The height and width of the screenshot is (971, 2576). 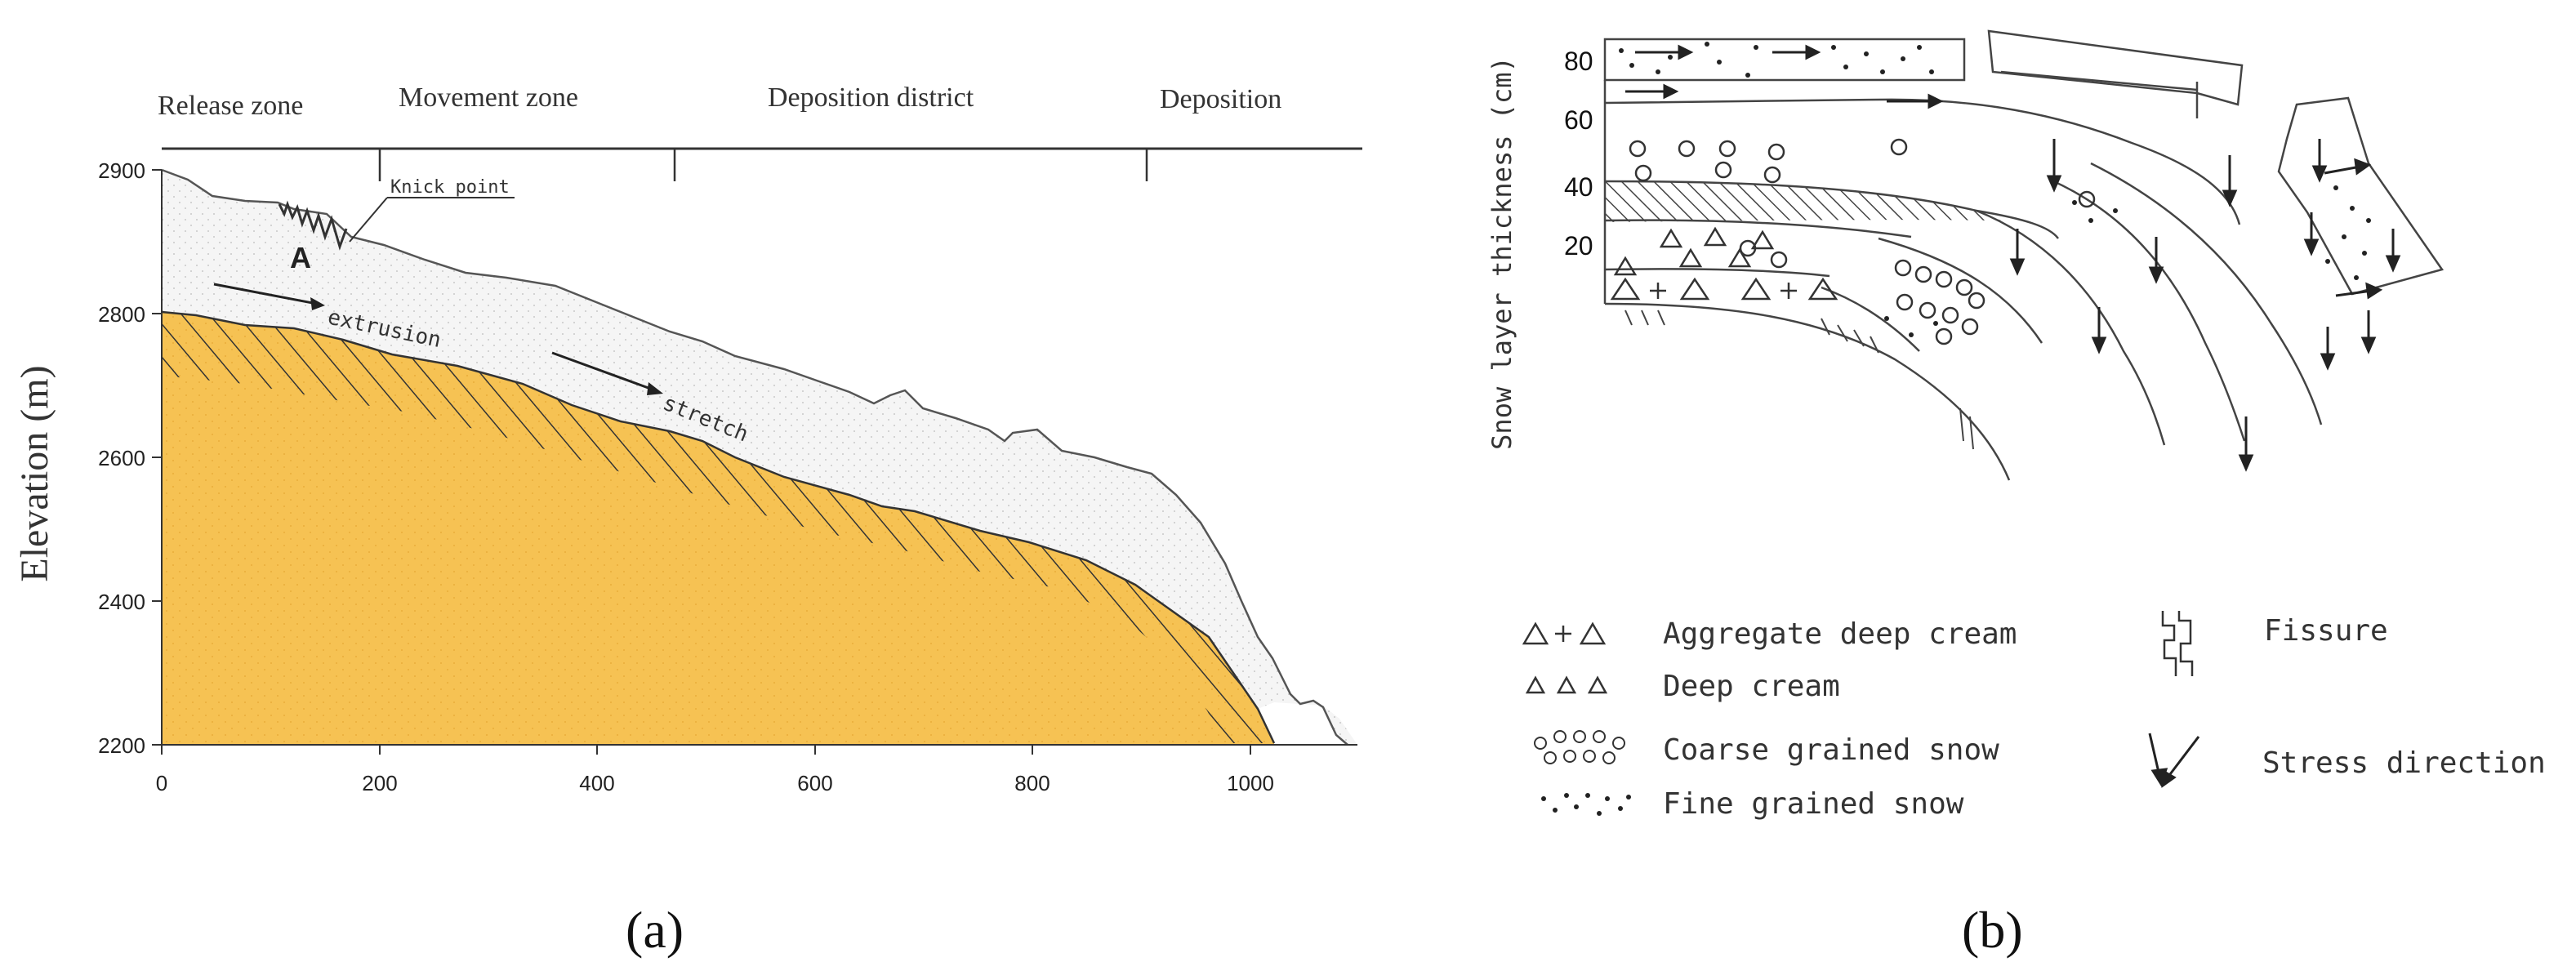 What do you see at coordinates (121, 170) in the screenshot?
I see `y-tick-label: 2900` at bounding box center [121, 170].